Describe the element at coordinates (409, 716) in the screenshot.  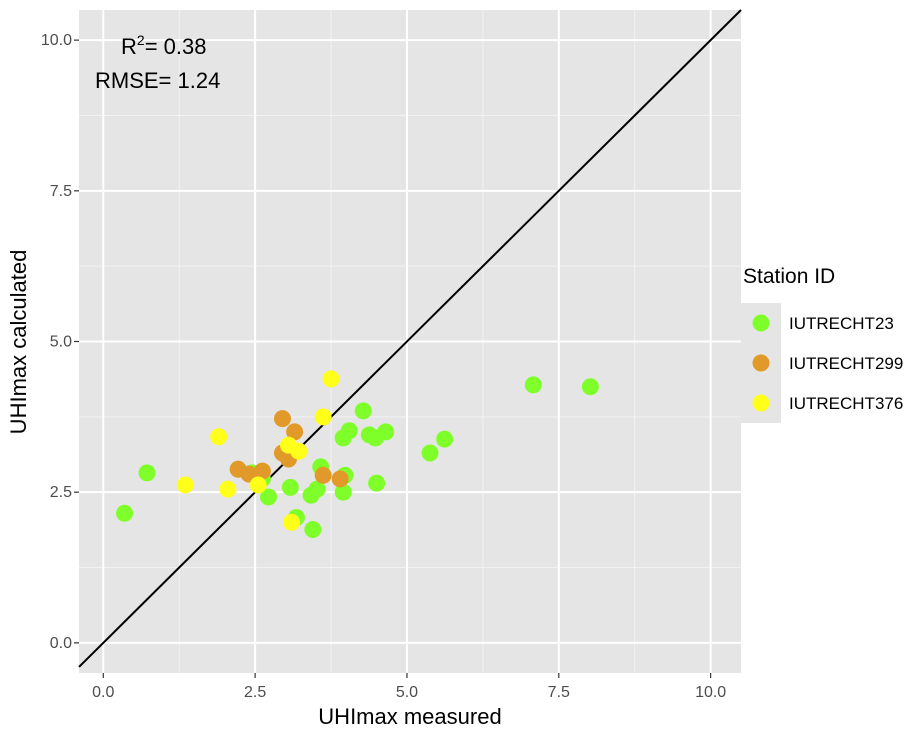
I see `x-axis-title: UHImax measured` at that location.